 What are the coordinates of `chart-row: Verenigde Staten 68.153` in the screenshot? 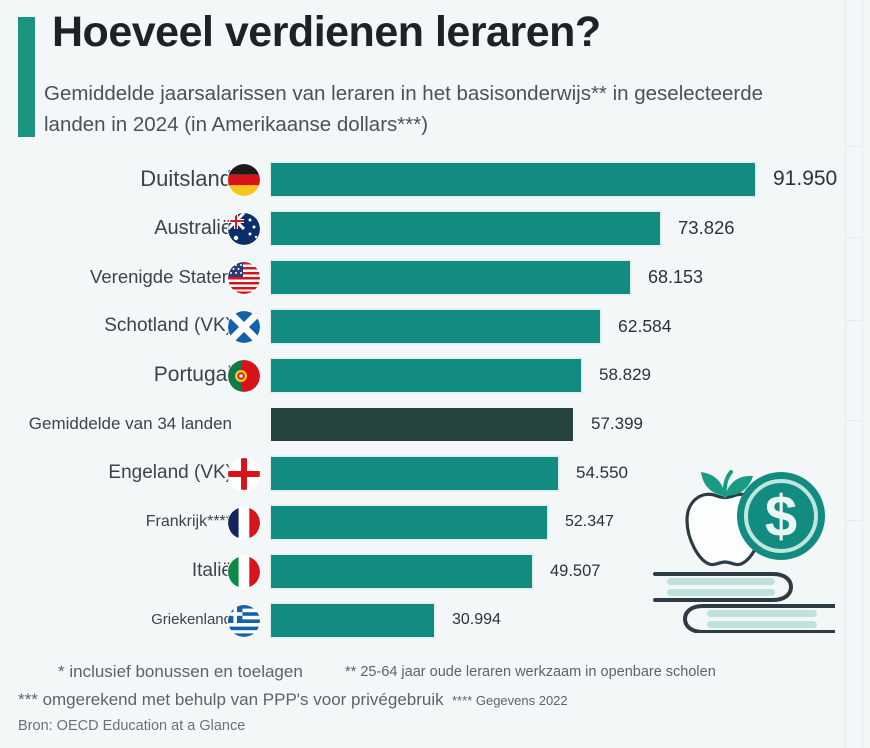 It's located at (435, 282).